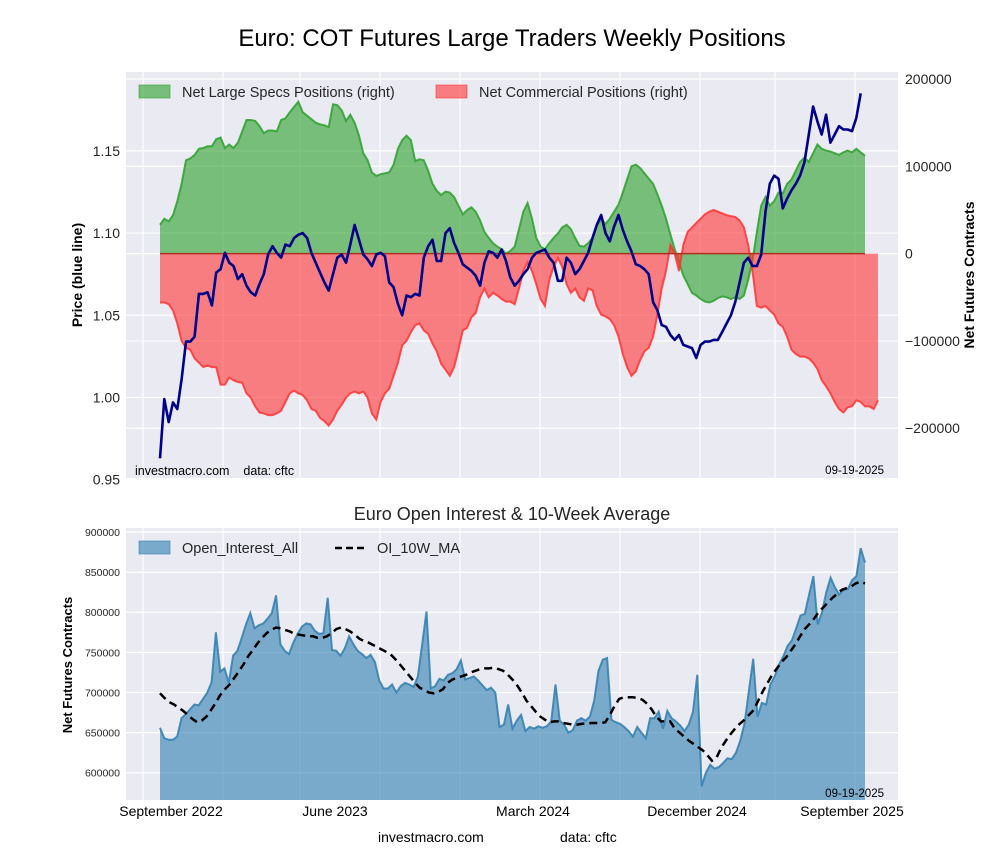  I want to click on date-tick-label: June 2023, so click(335, 811).